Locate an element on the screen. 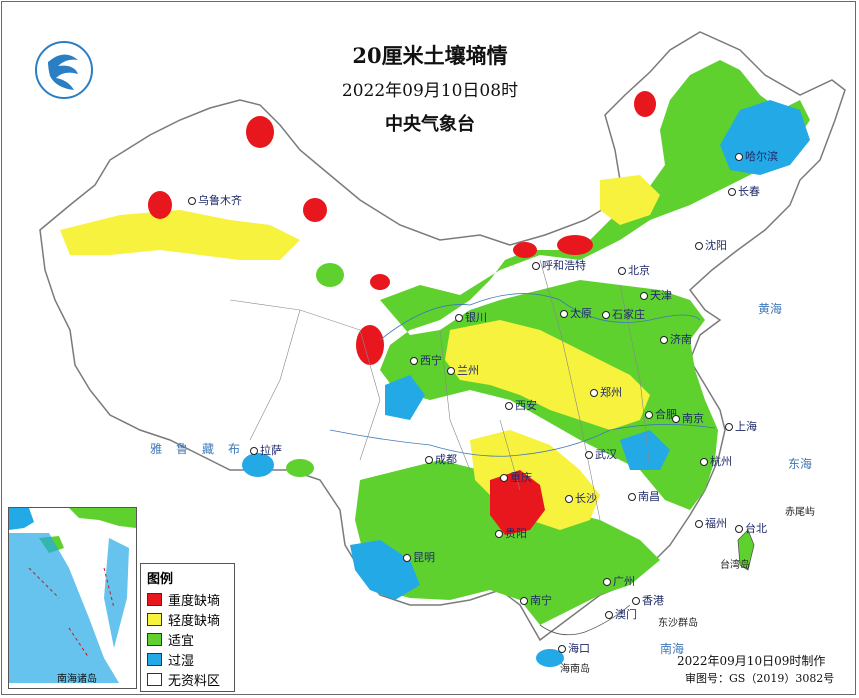  city-tianjin: 天津 is located at coordinates (656, 295).